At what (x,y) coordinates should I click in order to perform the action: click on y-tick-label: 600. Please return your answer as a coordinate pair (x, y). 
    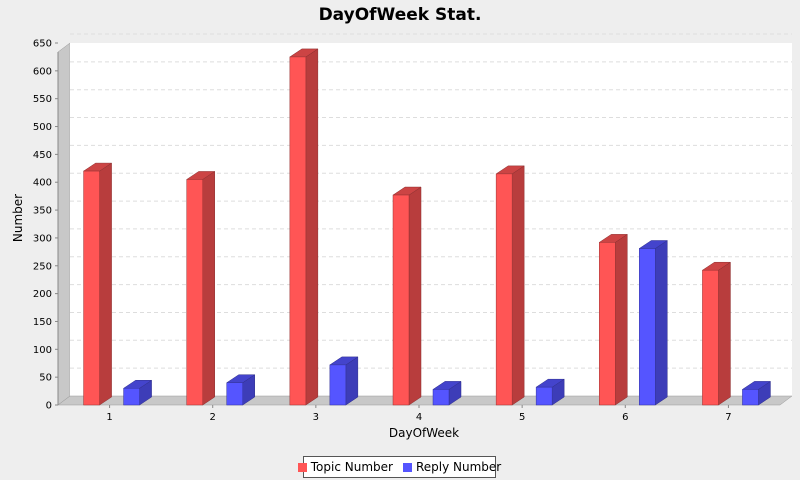
    Looking at the image, I should click on (42, 71).